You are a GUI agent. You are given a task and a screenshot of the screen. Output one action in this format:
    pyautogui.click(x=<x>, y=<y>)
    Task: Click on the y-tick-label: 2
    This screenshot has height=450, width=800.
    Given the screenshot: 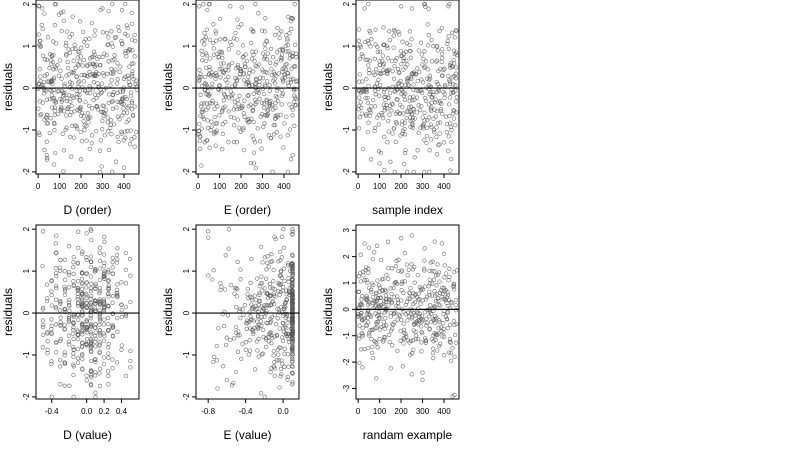 What is the action you would take?
    pyautogui.click(x=26, y=228)
    